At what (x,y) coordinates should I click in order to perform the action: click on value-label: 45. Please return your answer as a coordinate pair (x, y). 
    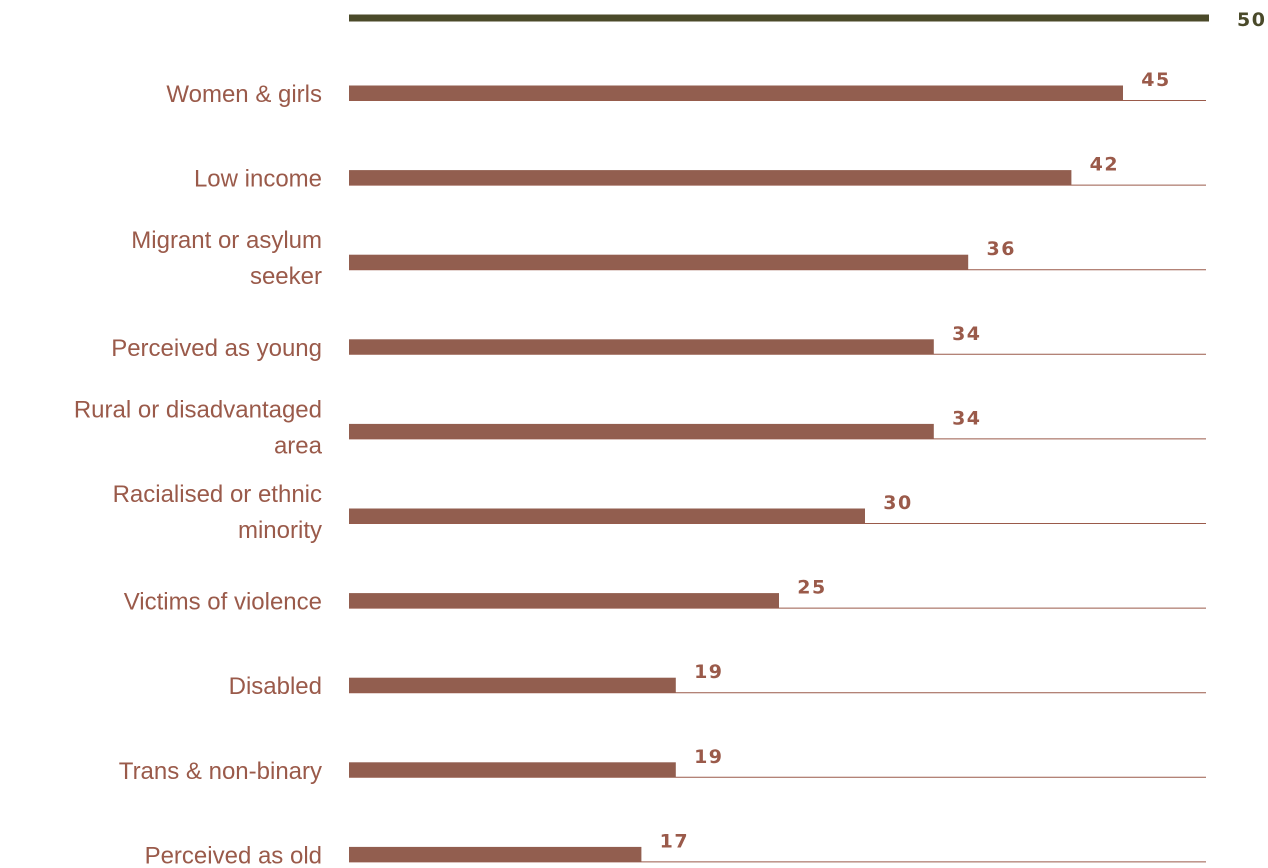
    Looking at the image, I should click on (1155, 80).